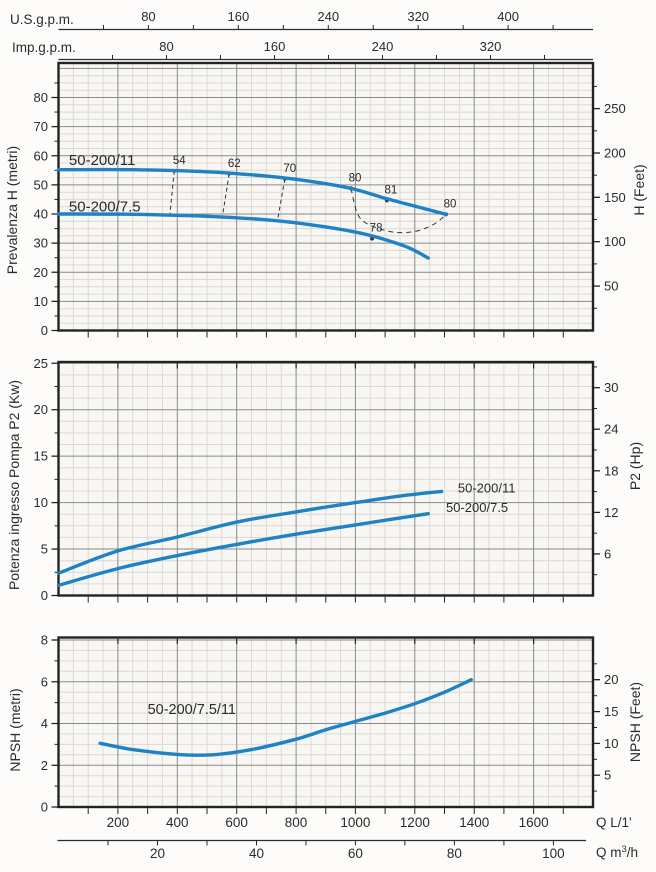 The height and width of the screenshot is (872, 656). What do you see at coordinates (383, 46) in the screenshot?
I see `imp-gpm-label: 240` at bounding box center [383, 46].